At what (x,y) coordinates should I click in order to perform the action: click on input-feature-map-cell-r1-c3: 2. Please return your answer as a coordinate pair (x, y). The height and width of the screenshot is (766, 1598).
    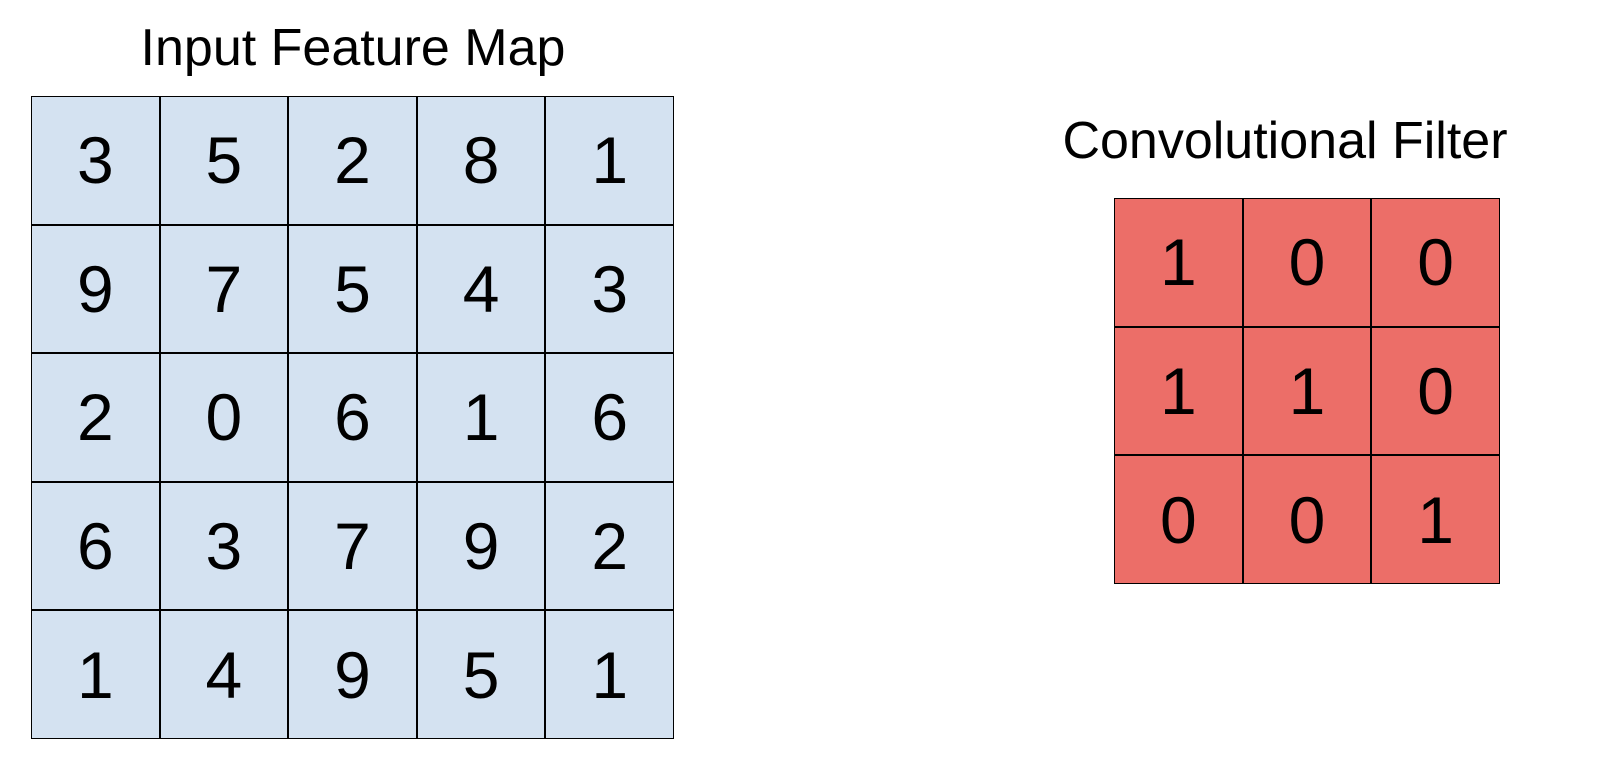
    Looking at the image, I should click on (352, 160).